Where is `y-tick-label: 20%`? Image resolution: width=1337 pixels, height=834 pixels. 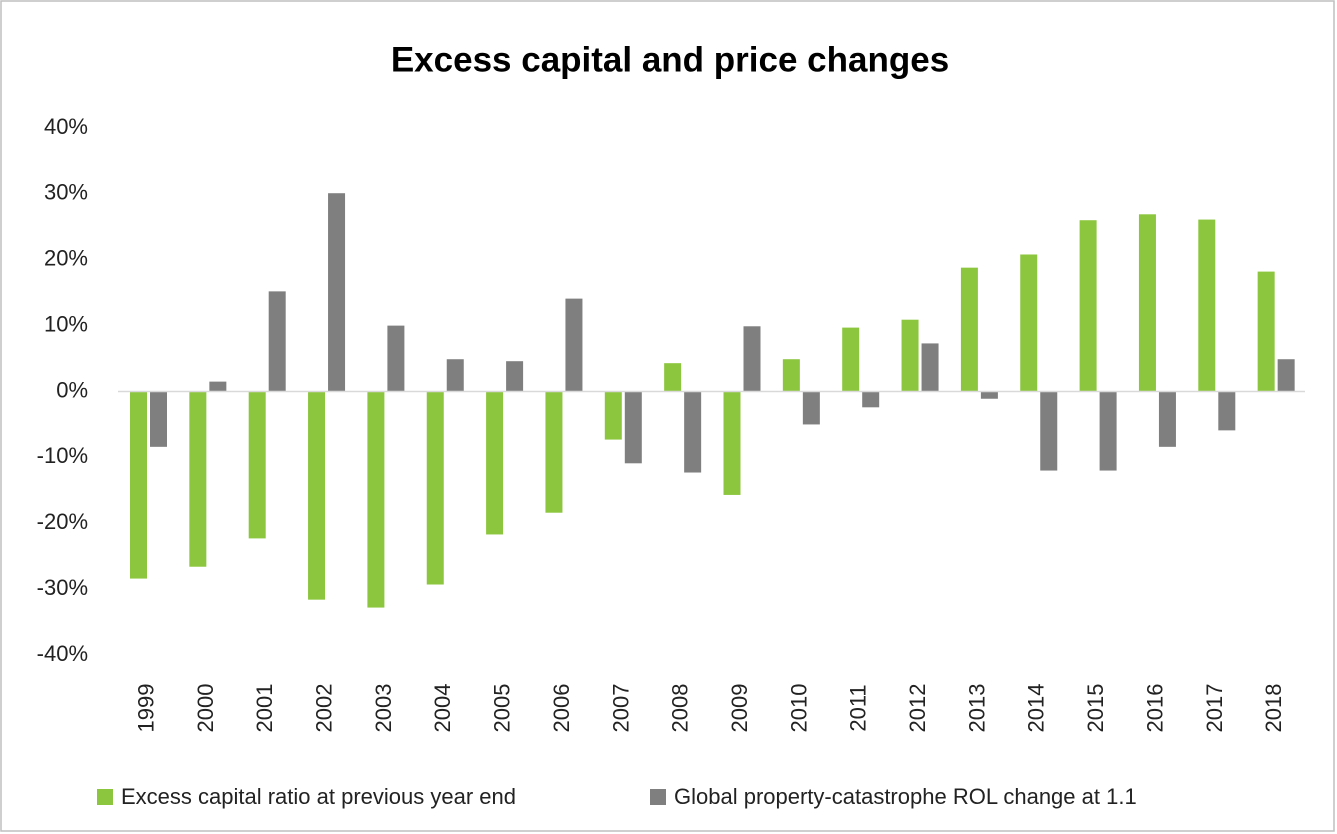
y-tick-label: 20% is located at coordinates (66, 258).